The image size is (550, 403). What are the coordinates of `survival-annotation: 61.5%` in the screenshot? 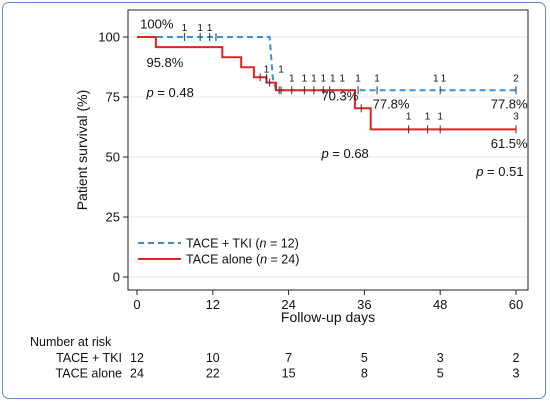 It's located at (509, 143).